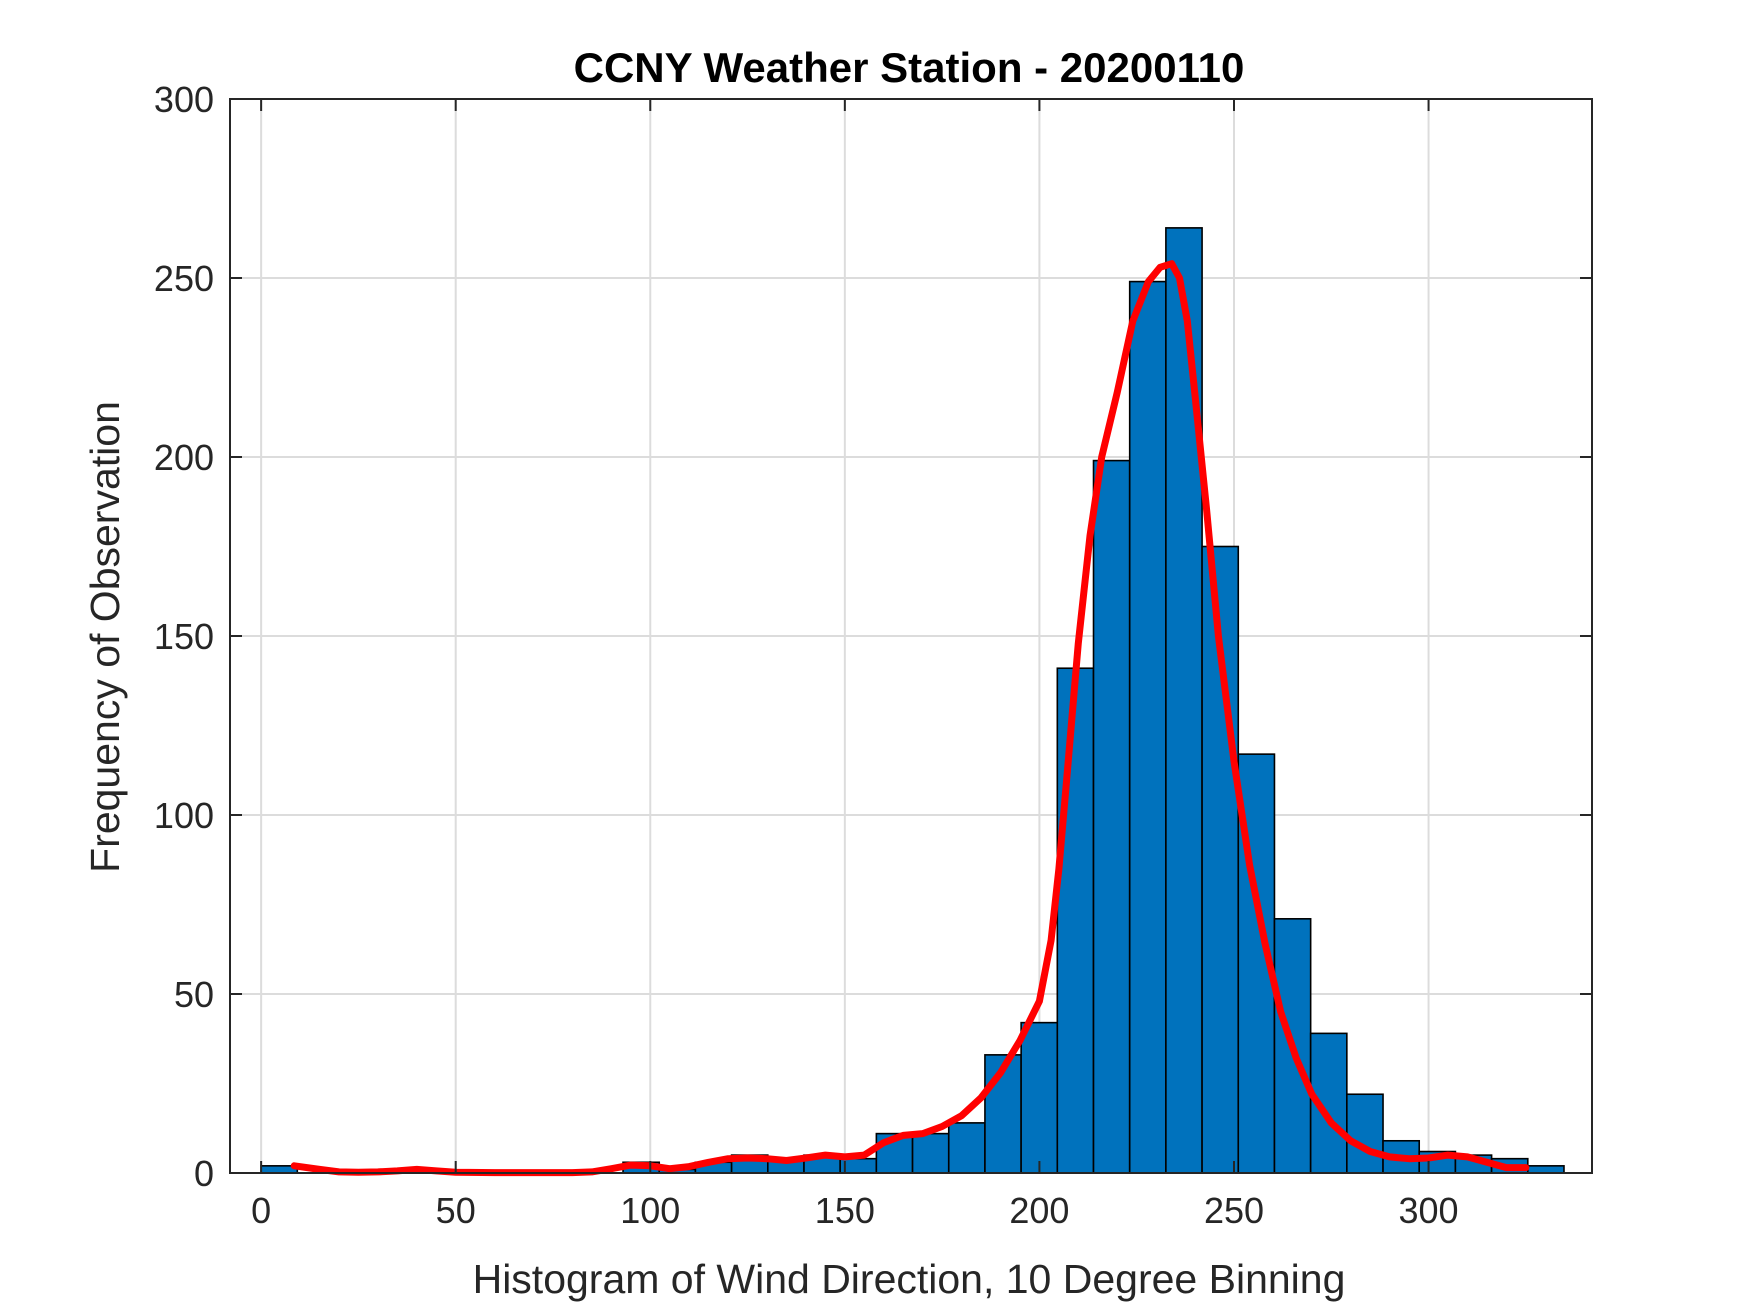 This screenshot has height=1313, width=1750. I want to click on y-tick-label: 300, so click(184, 99).